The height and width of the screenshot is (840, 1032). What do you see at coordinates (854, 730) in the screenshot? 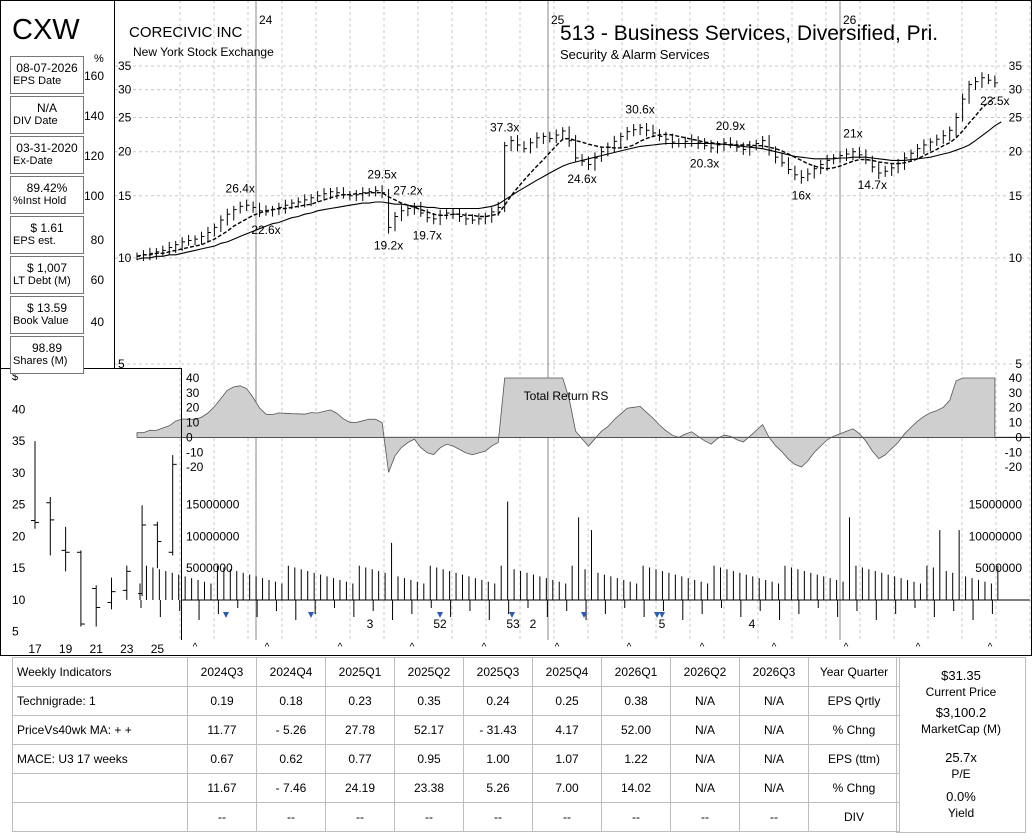
I see `indicator-description: % Chng` at bounding box center [854, 730].